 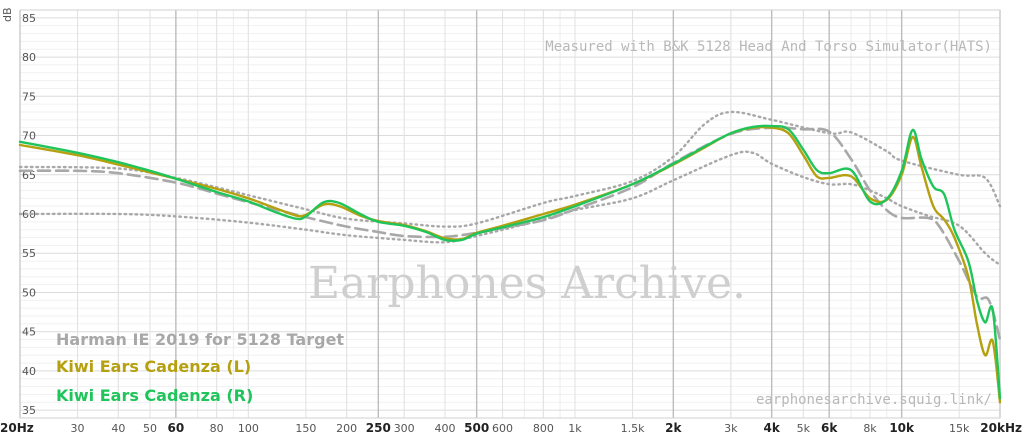 I want to click on y-axis-unit: dB, so click(x=7, y=14).